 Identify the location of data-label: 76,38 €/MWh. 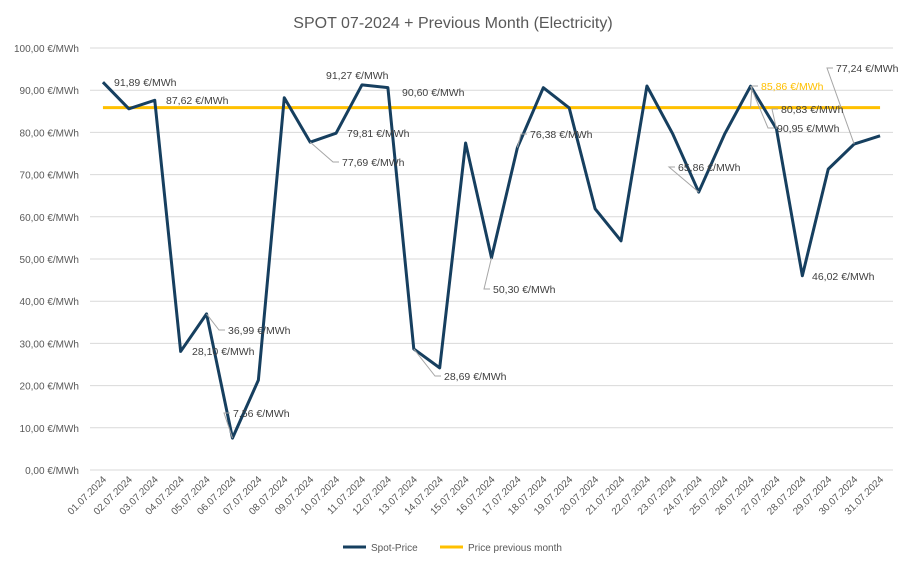
(561, 135).